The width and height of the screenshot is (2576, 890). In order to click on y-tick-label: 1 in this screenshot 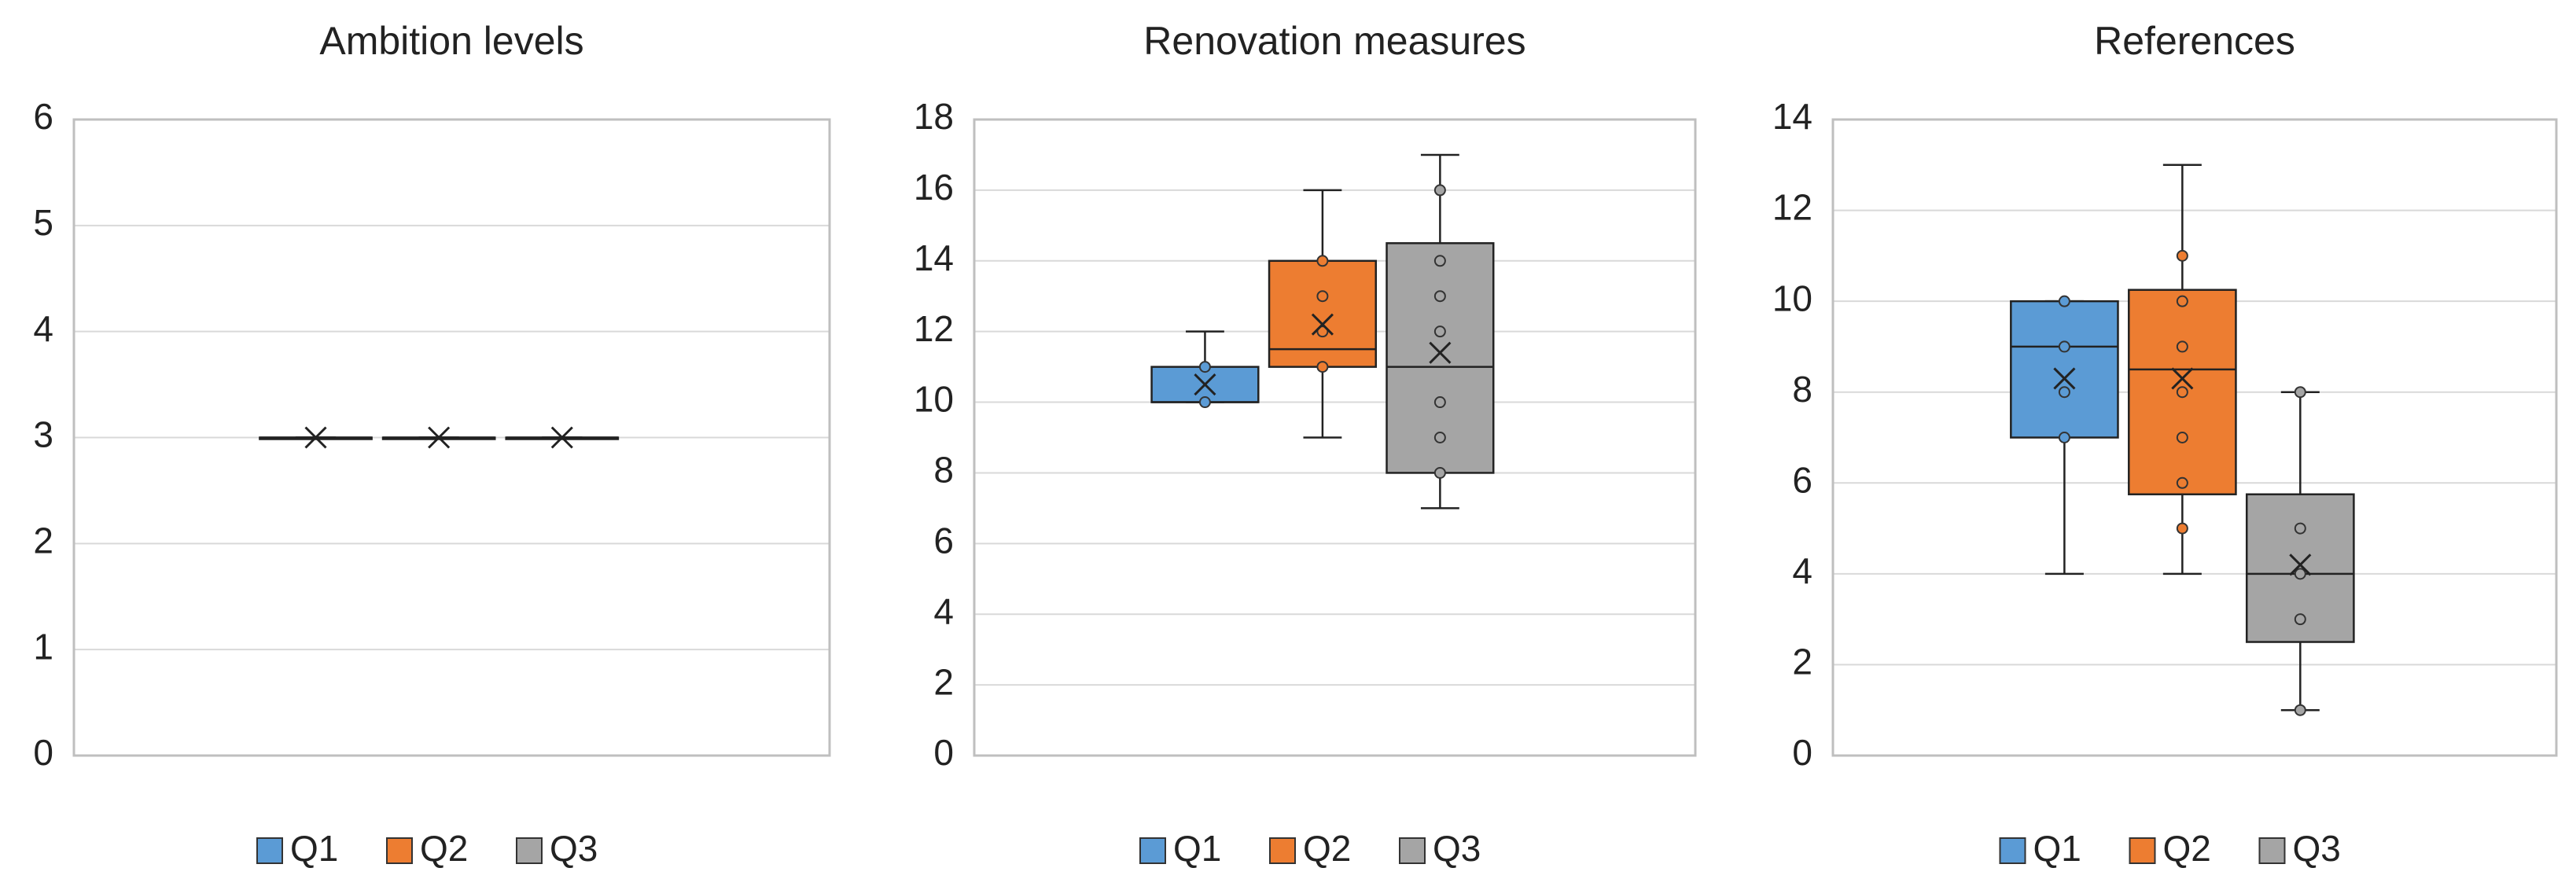, I will do `click(43, 647)`.